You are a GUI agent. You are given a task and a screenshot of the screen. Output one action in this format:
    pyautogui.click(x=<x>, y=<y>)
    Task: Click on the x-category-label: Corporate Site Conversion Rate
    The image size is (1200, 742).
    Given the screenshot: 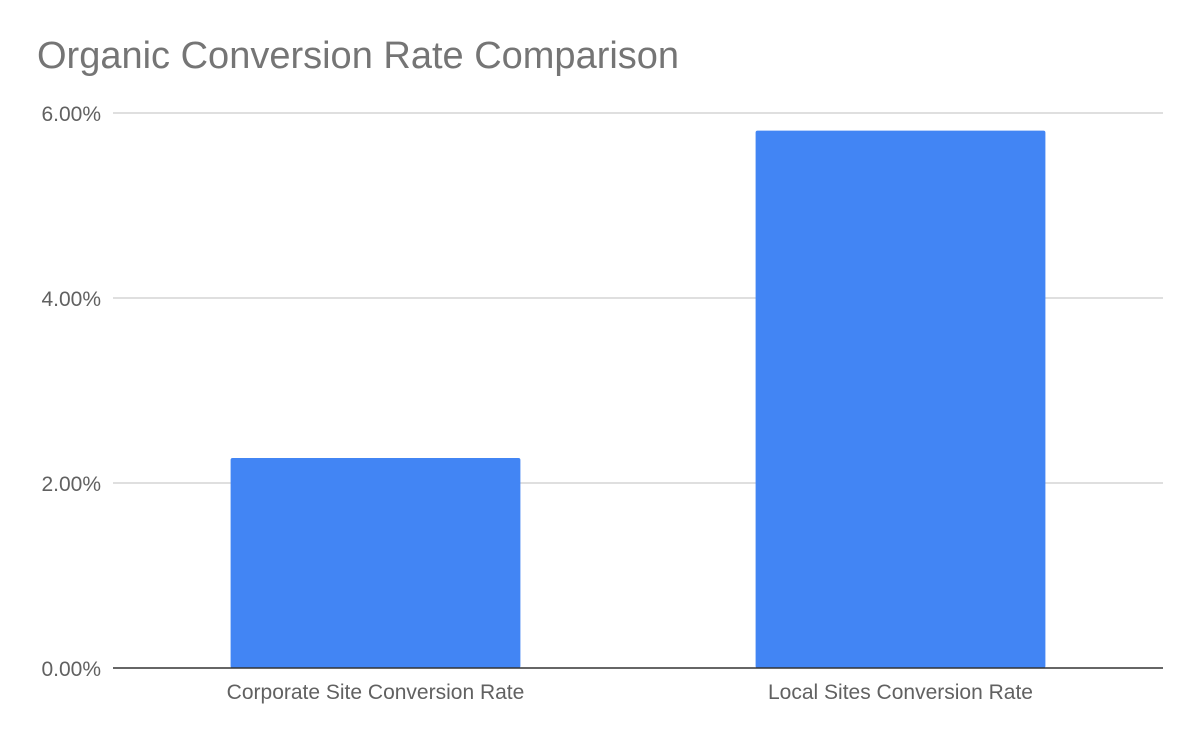 What is the action you would take?
    pyautogui.click(x=376, y=692)
    